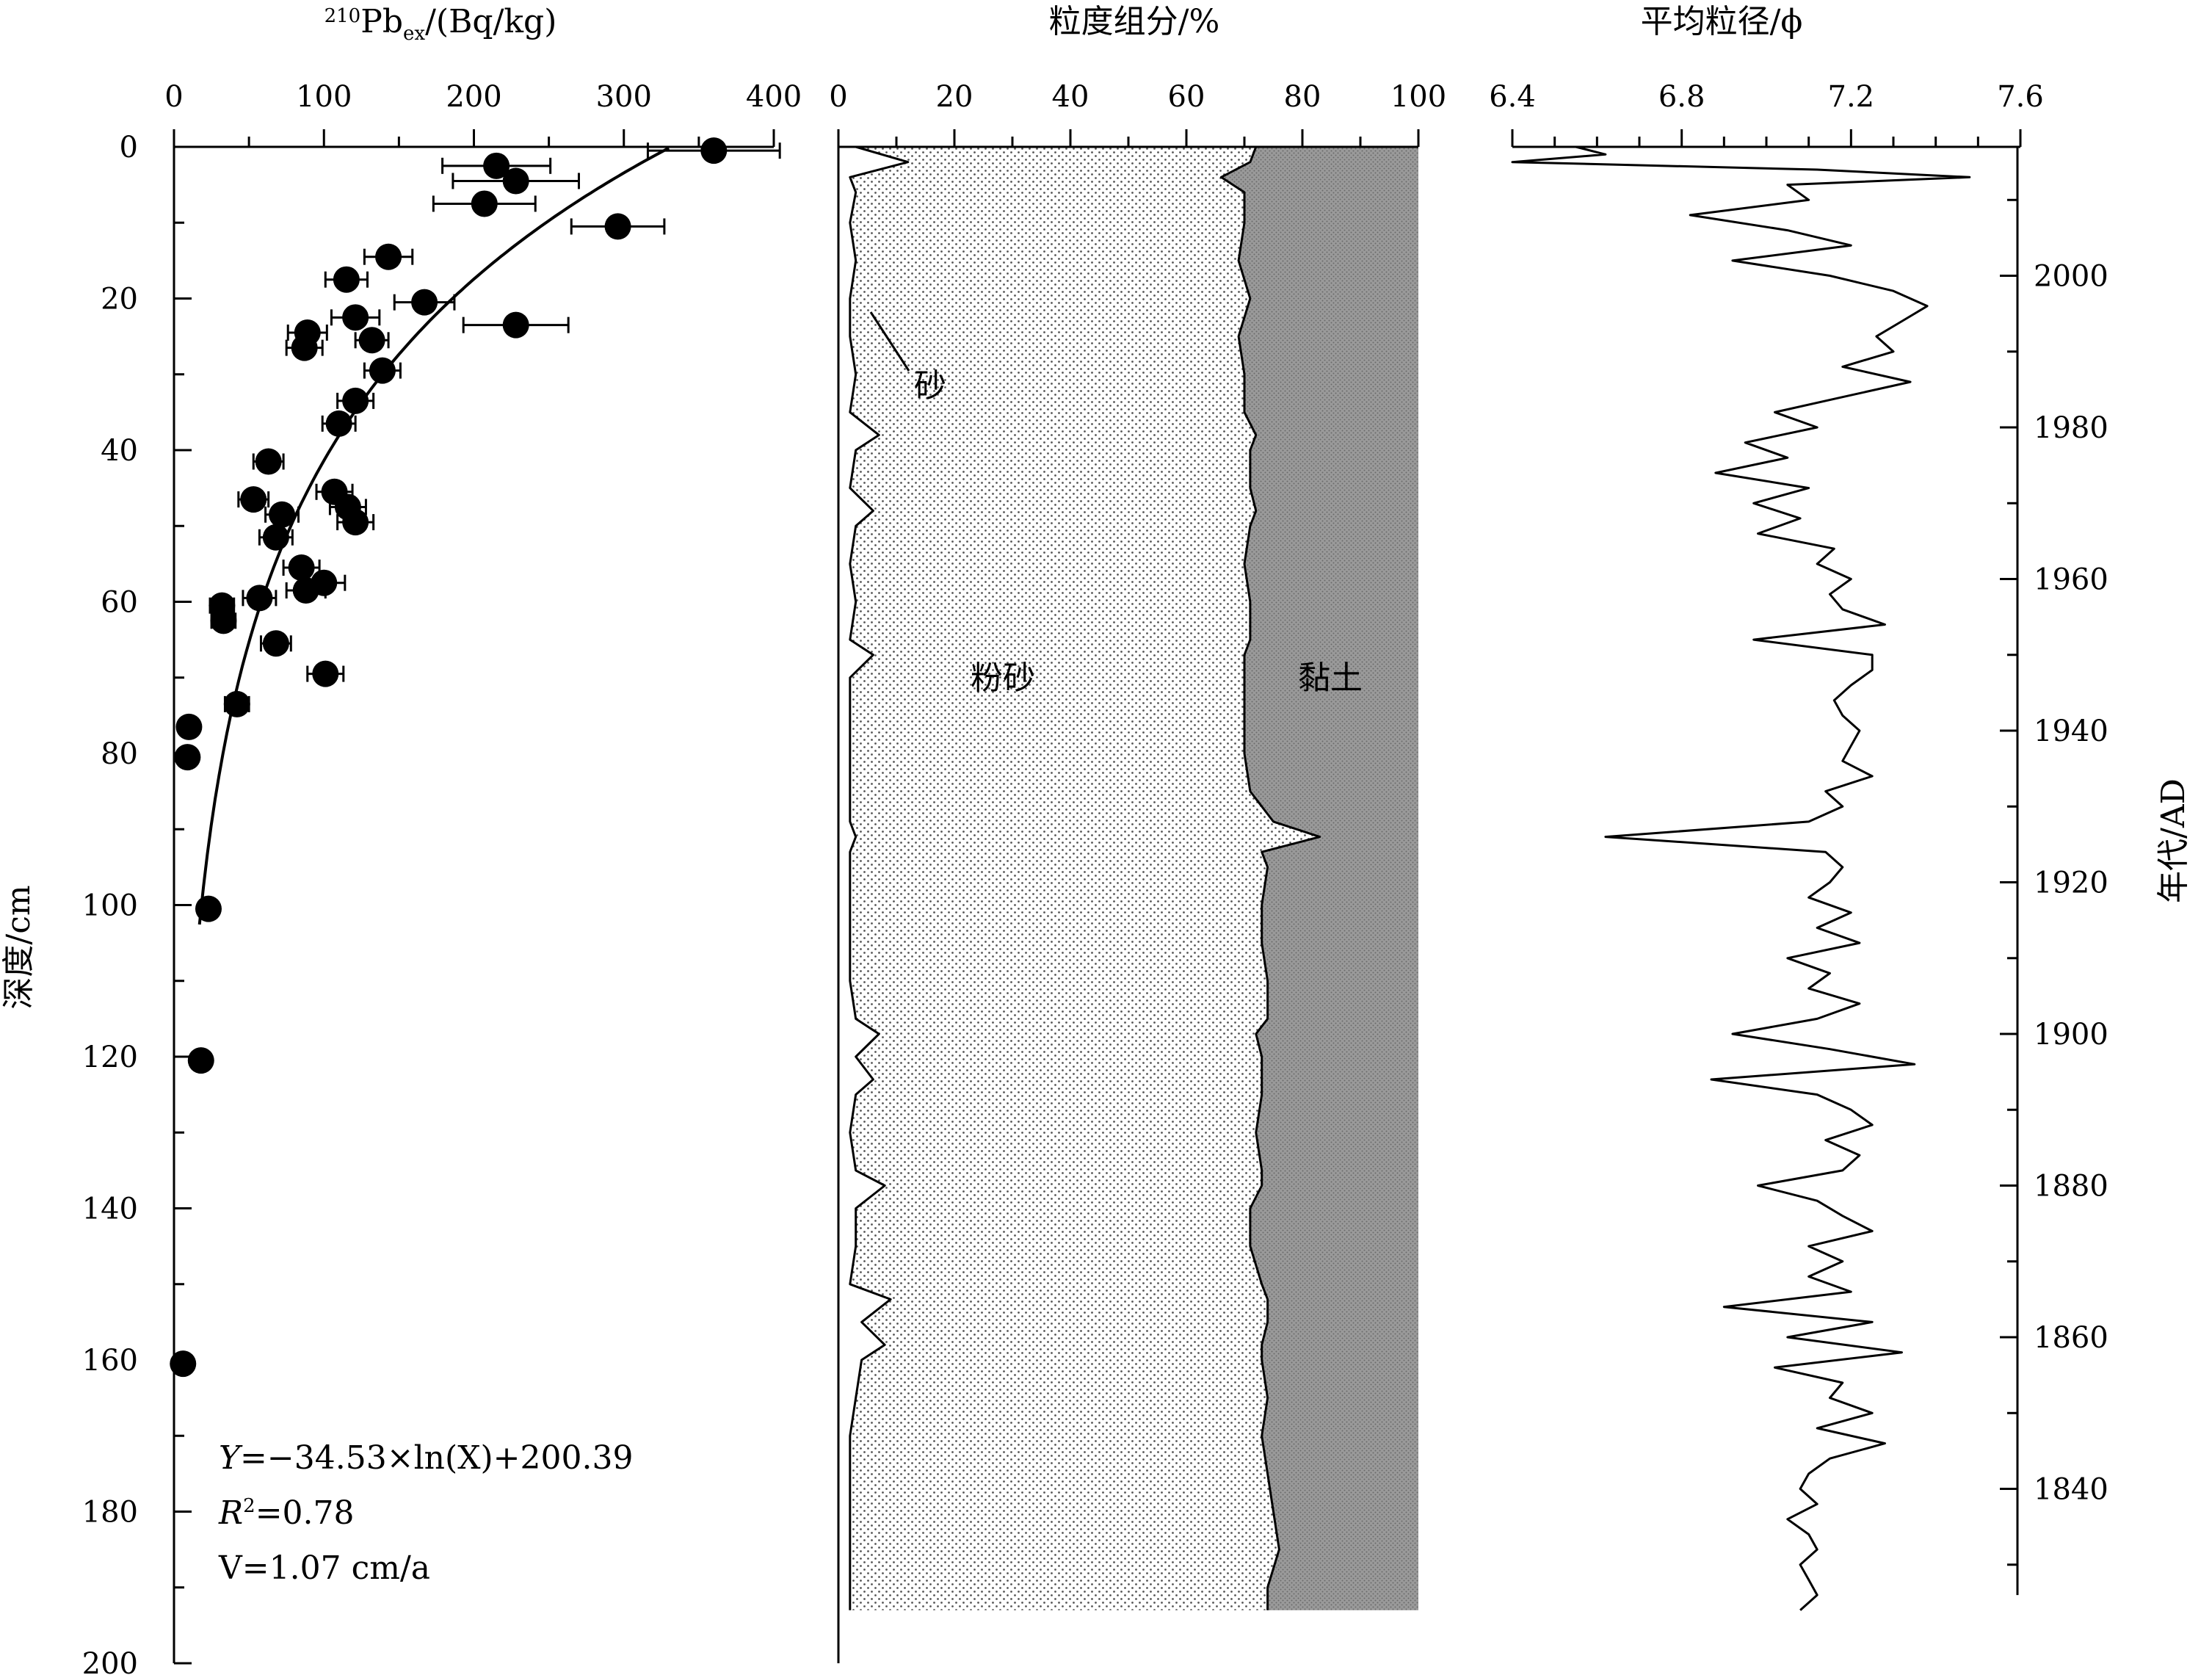 The height and width of the screenshot is (1675, 2212). What do you see at coordinates (414, 34) in the screenshot?
I see `pb210-title-subscript: ex` at bounding box center [414, 34].